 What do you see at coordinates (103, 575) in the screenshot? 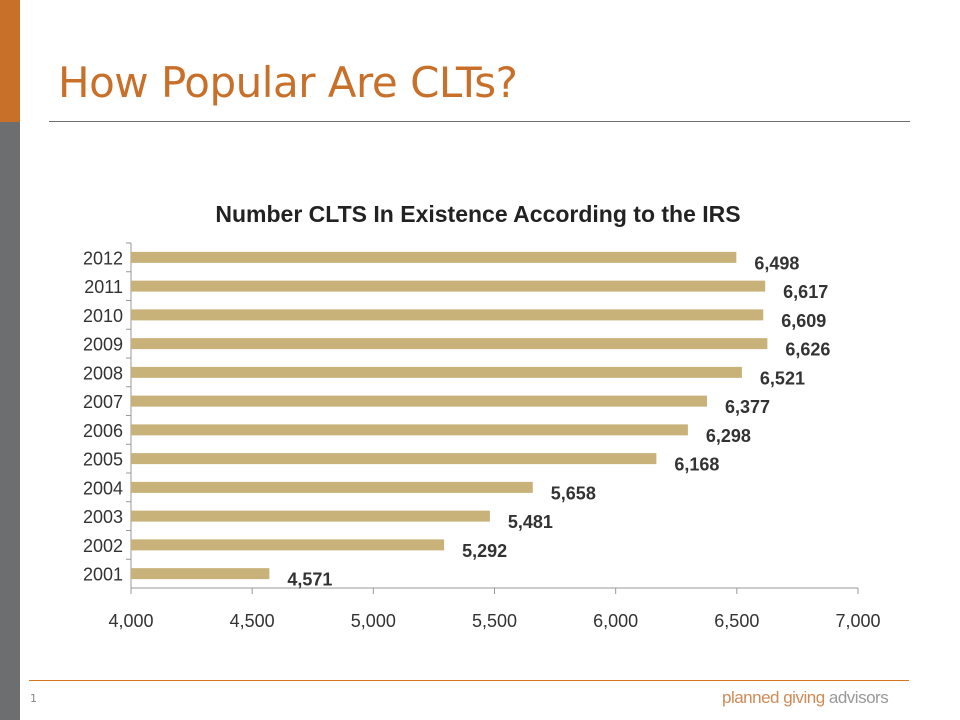
I see `y-tick-label: 2001` at bounding box center [103, 575].